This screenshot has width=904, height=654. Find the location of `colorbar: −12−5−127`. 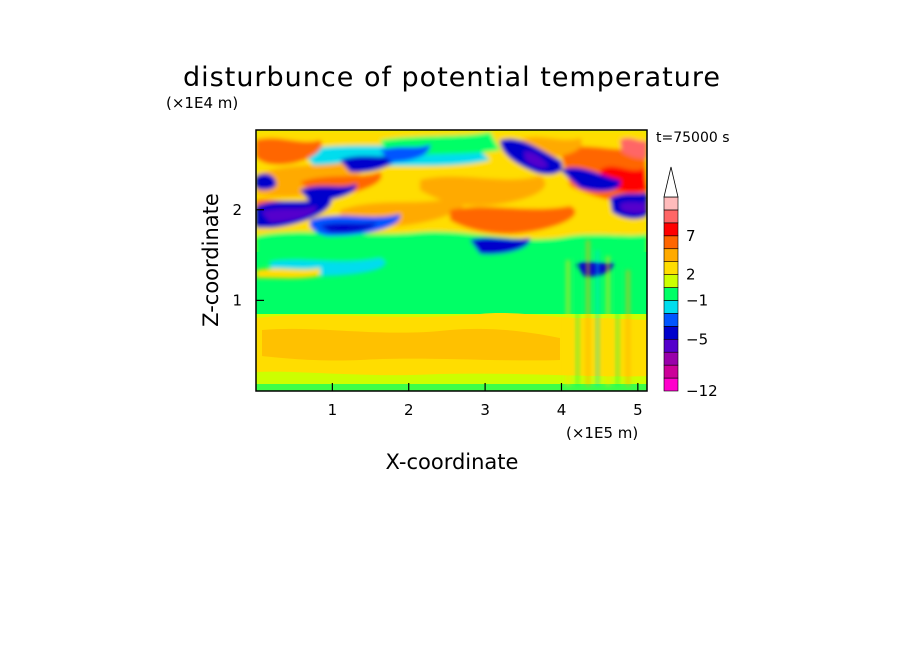

colorbar: −12−5−127 is located at coordinates (690, 283).